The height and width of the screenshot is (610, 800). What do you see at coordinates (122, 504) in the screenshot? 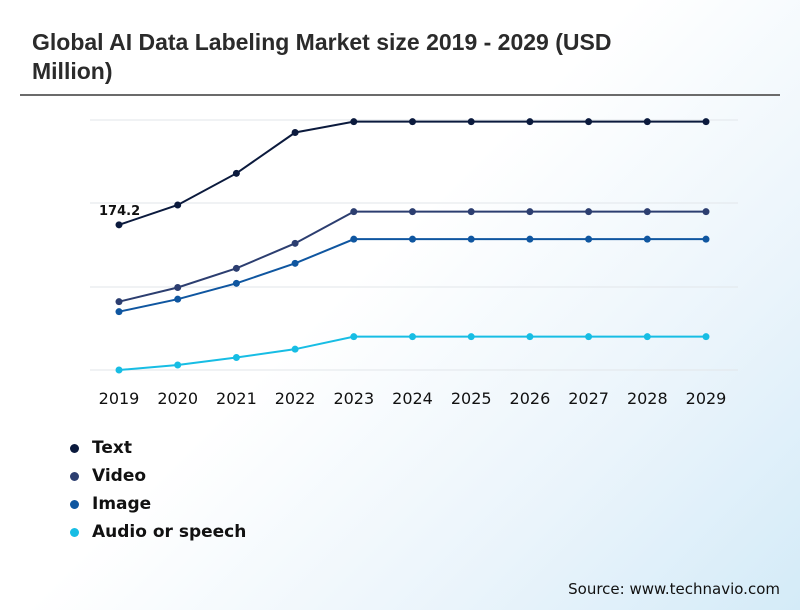
I see `legend-label: Image` at bounding box center [122, 504].